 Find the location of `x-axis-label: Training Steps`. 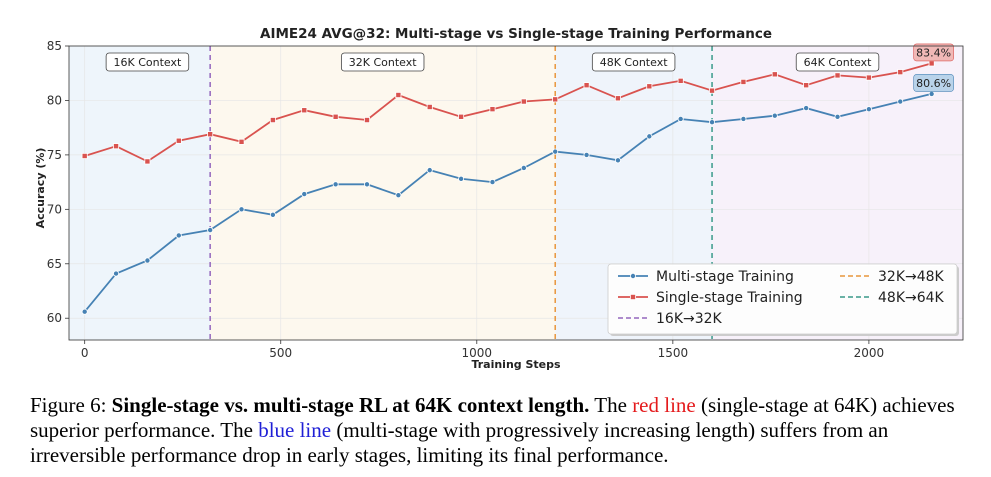

x-axis-label: Training Steps is located at coordinates (516, 364).